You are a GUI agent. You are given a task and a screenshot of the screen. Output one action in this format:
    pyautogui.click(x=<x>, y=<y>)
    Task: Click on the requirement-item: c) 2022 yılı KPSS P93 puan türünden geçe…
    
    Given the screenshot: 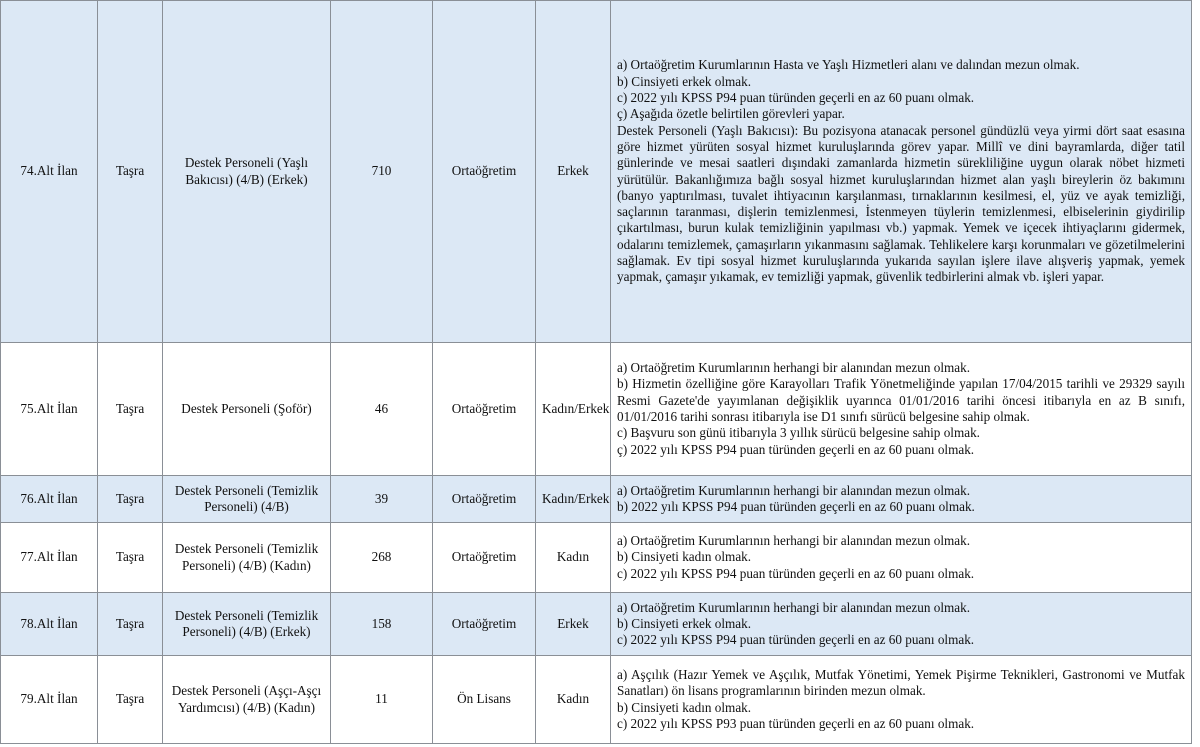 What is the action you would take?
    pyautogui.click(x=796, y=723)
    